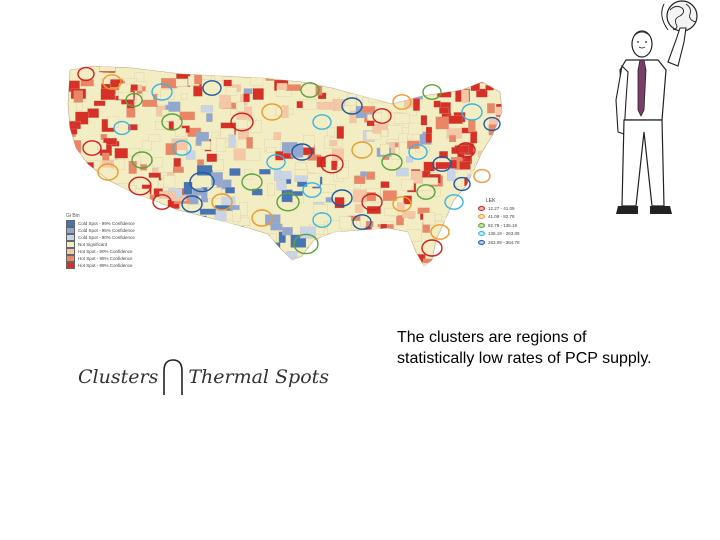 This screenshot has width=720, height=540. What do you see at coordinates (111, 258) in the screenshot?
I see `legend-item: Hot Spot - 95% Confidence` at bounding box center [111, 258].